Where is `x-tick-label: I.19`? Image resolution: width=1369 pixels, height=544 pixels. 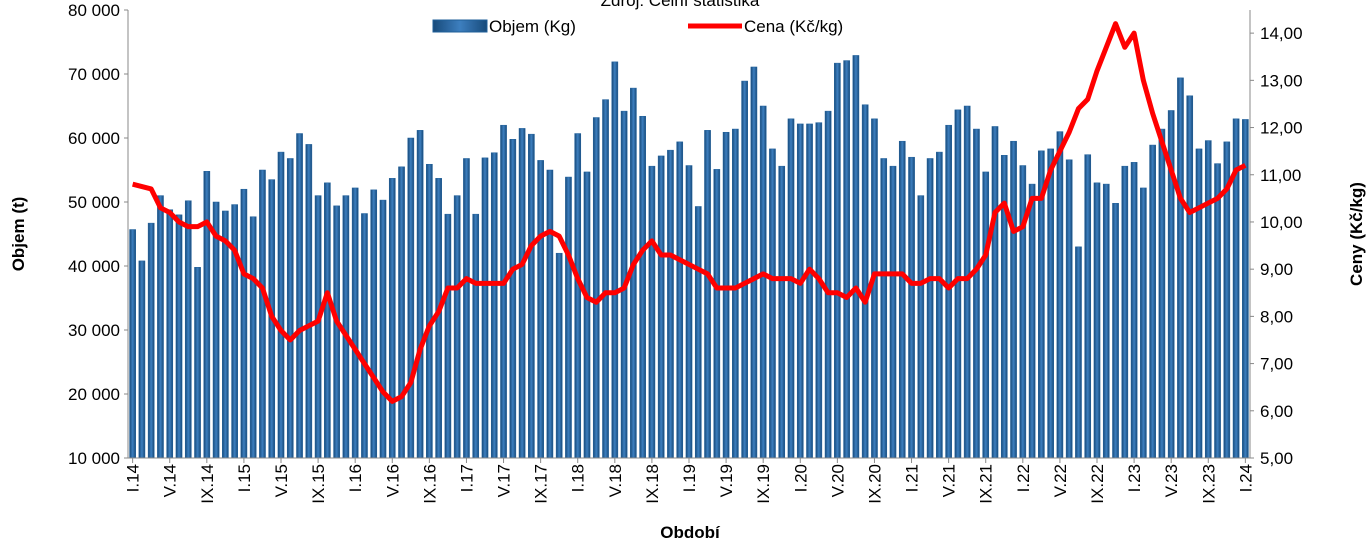
x-tick-label: I.19 is located at coordinates (689, 478).